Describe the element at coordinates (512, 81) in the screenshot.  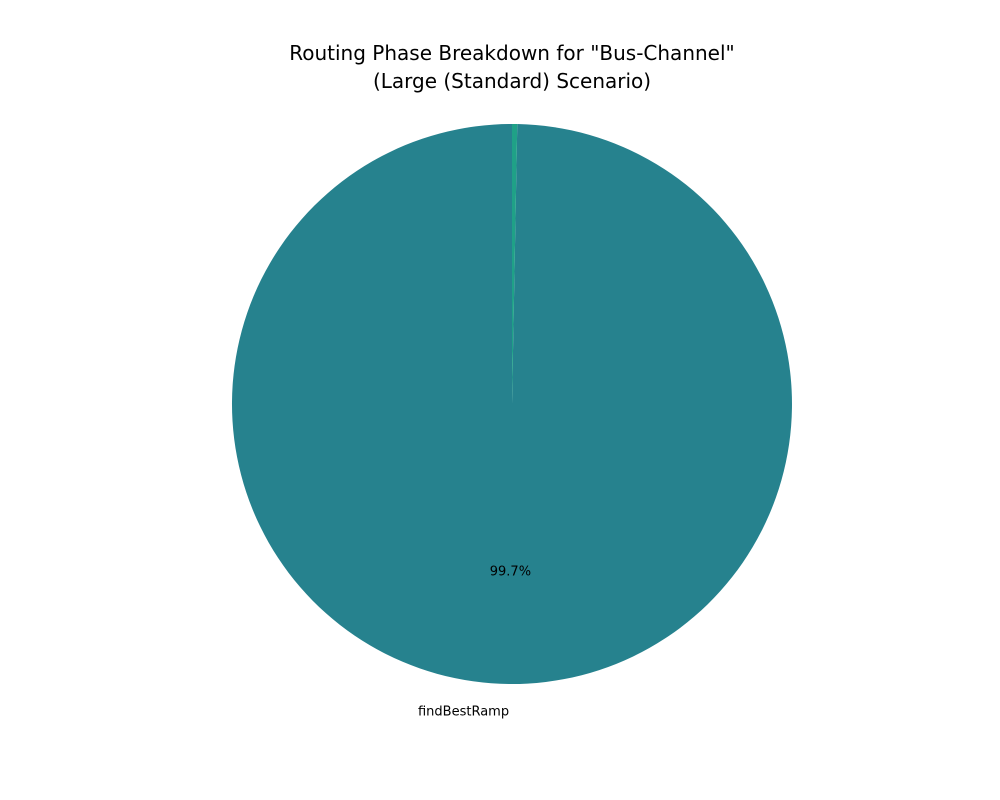
I see `chart-title-line-2: (Large (Standard) Scenario)` at that location.